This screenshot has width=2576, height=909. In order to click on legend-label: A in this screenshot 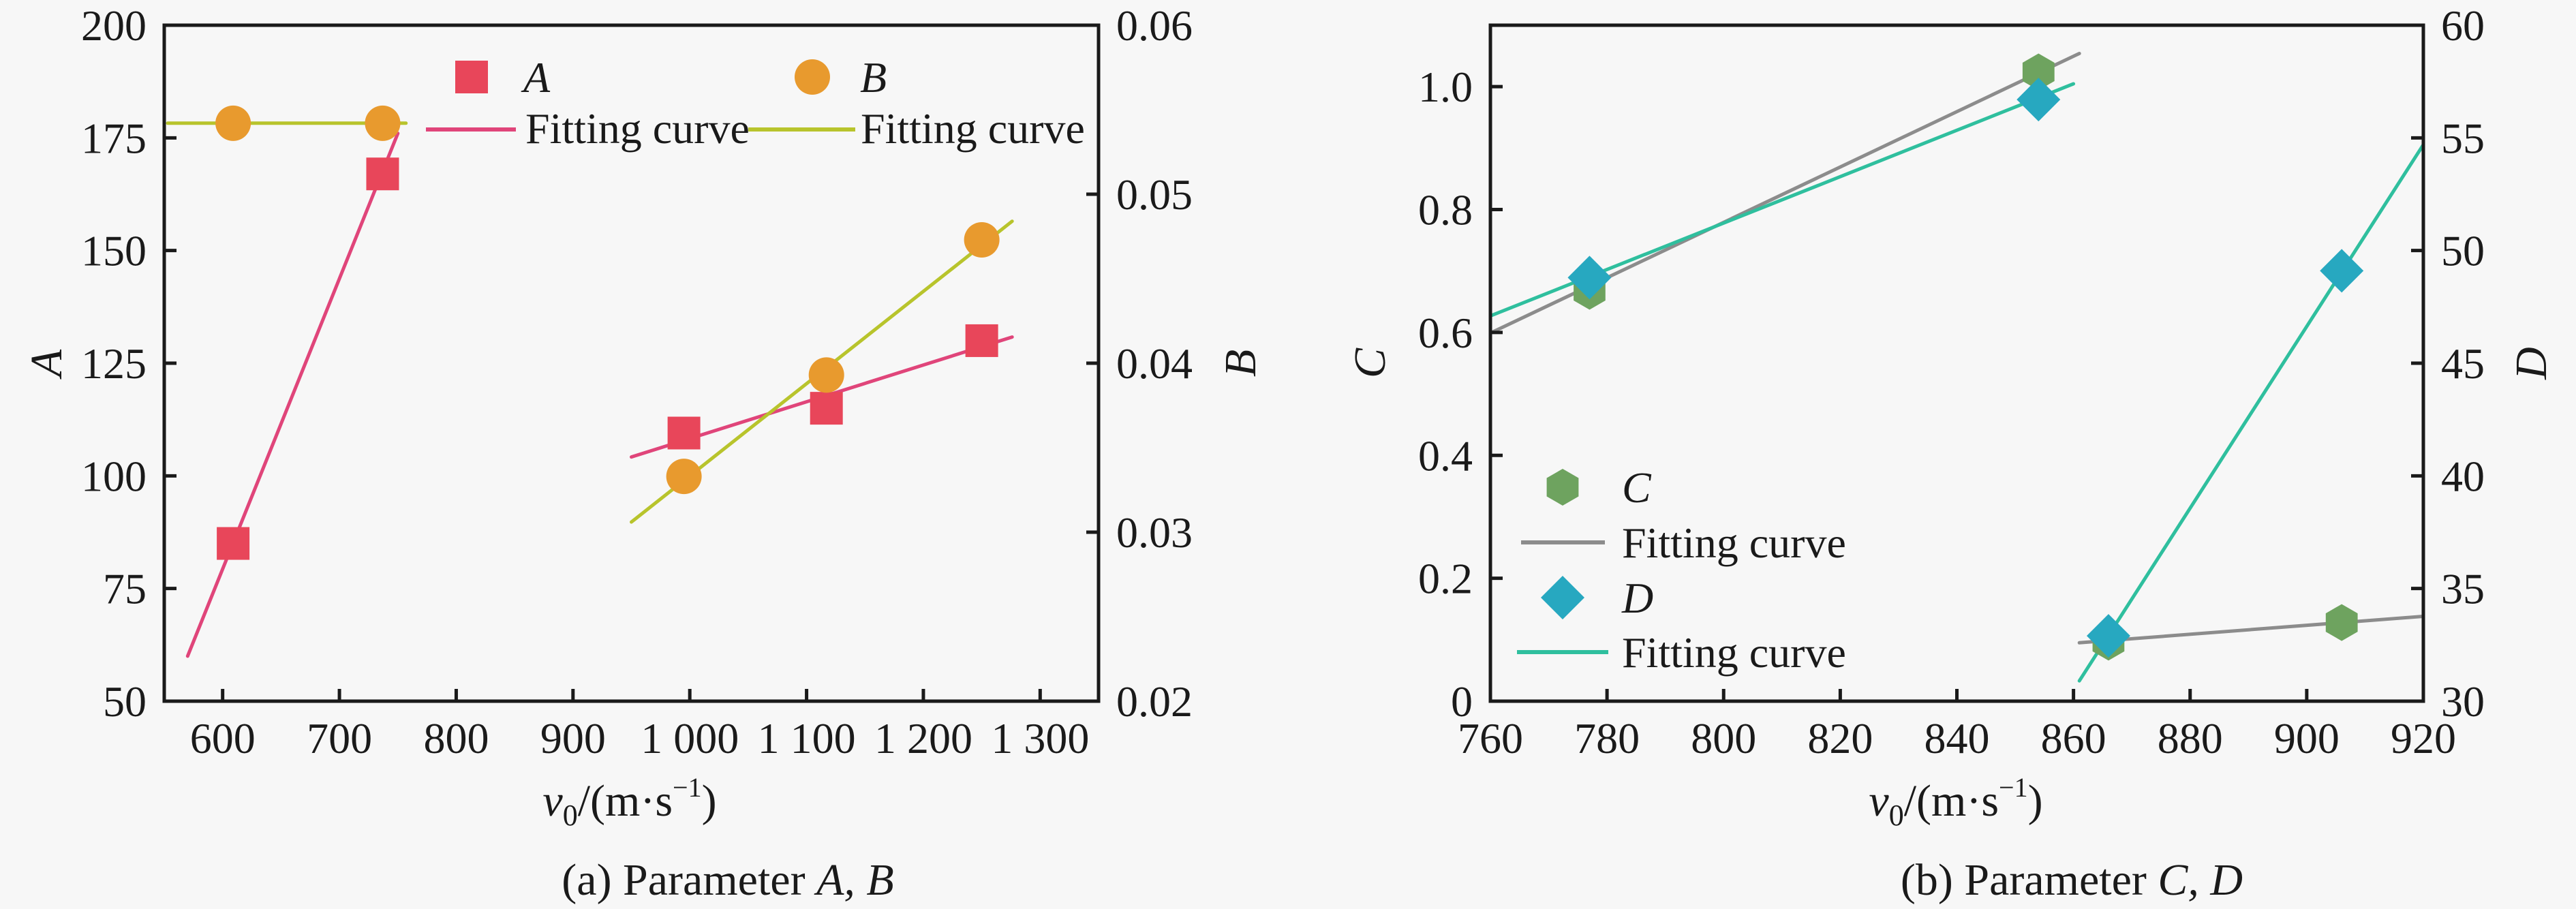, I will do `click(536, 77)`.